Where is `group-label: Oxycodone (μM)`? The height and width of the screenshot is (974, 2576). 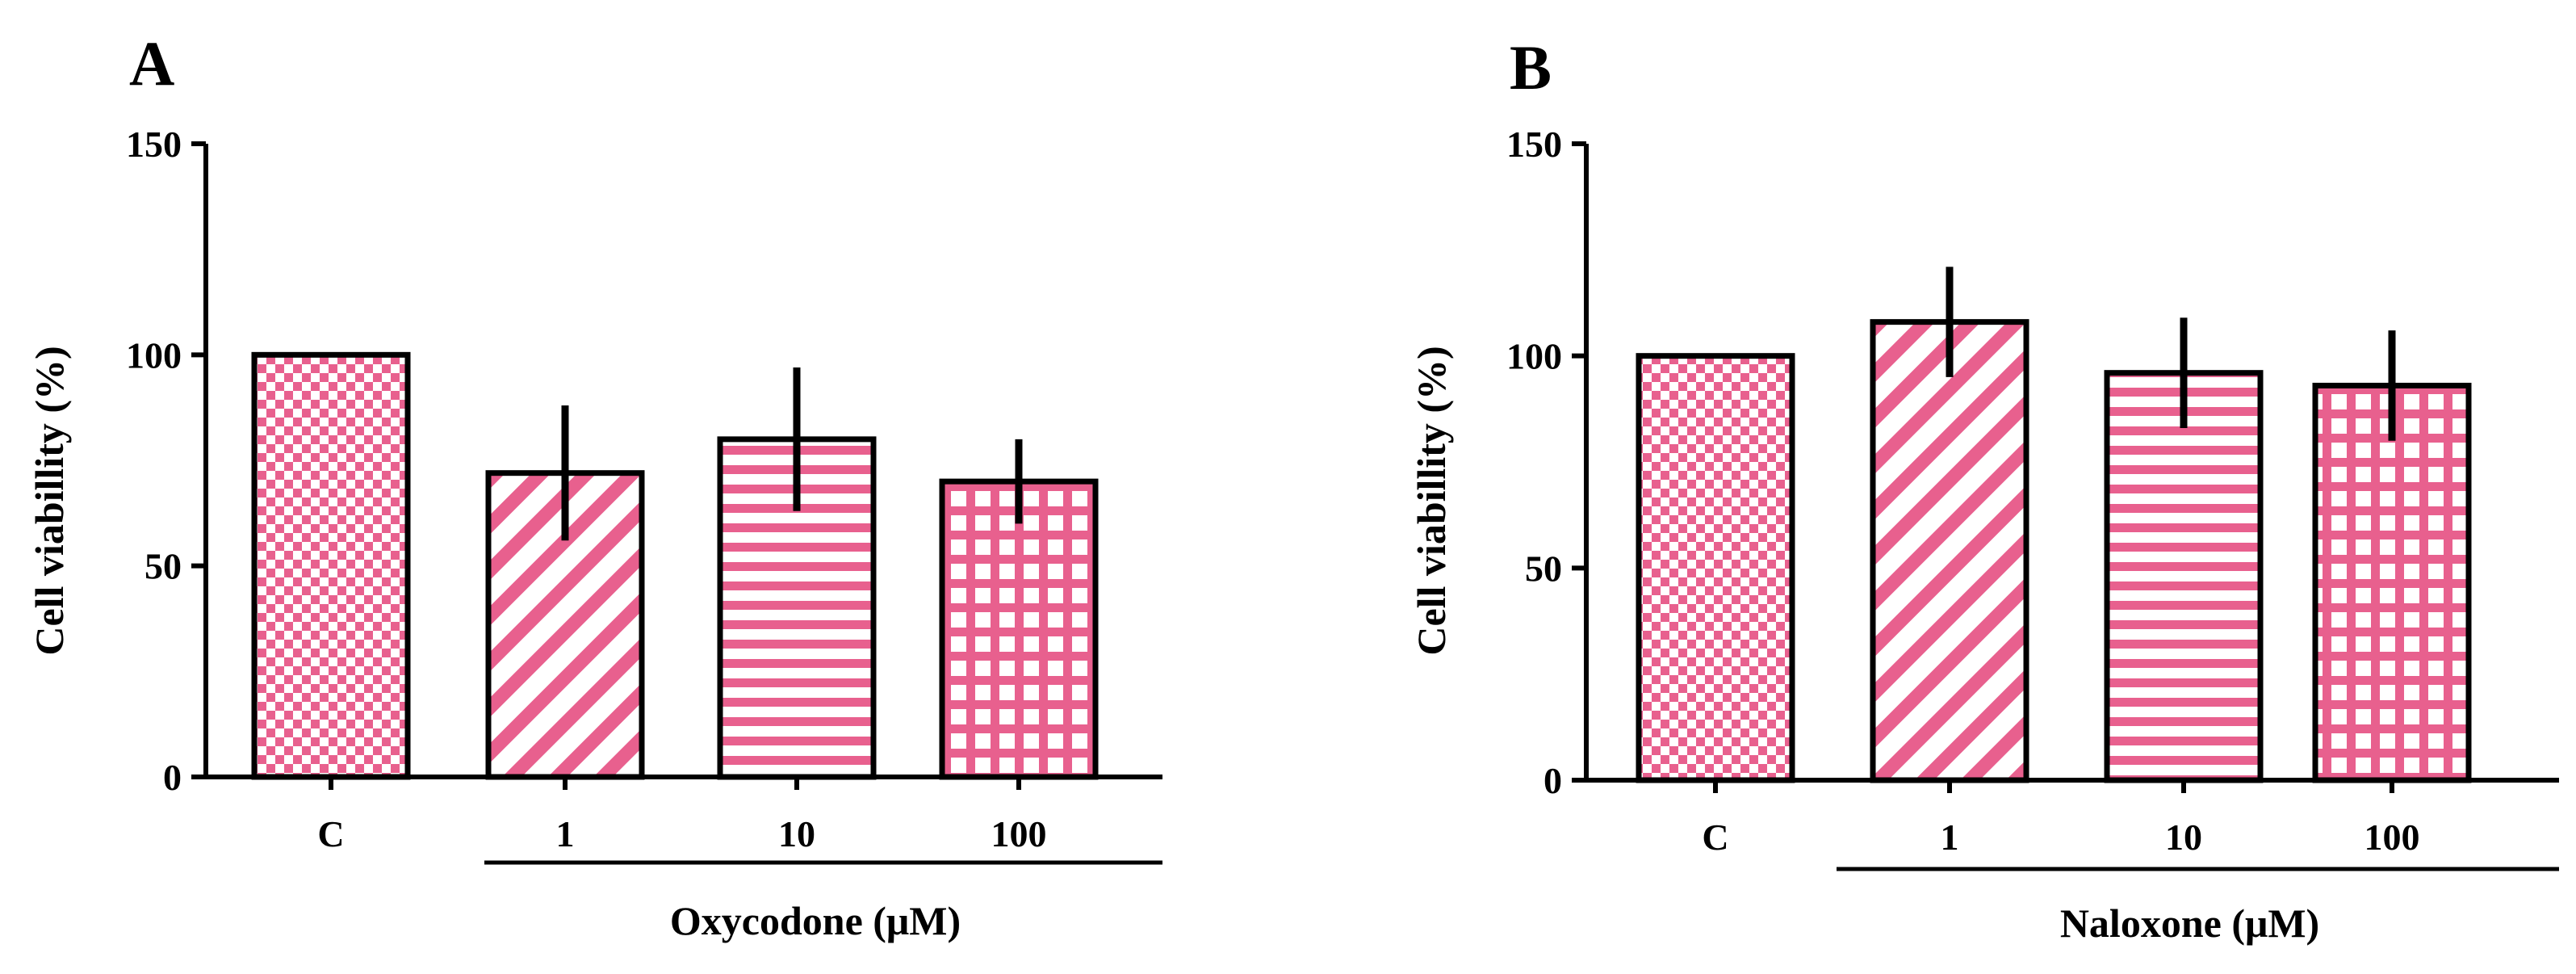 group-label: Oxycodone (μM) is located at coordinates (815, 920).